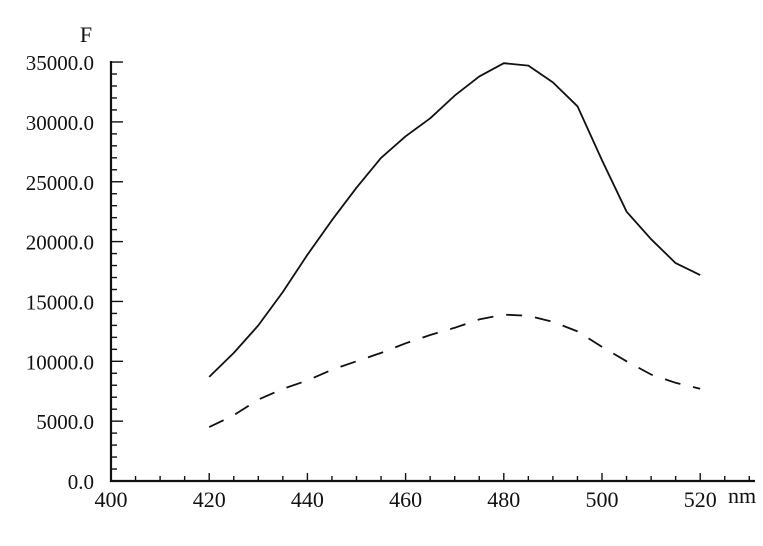 Image resolution: width=763 pixels, height=546 pixels. I want to click on y-tick-label: 0.0, so click(81, 482).